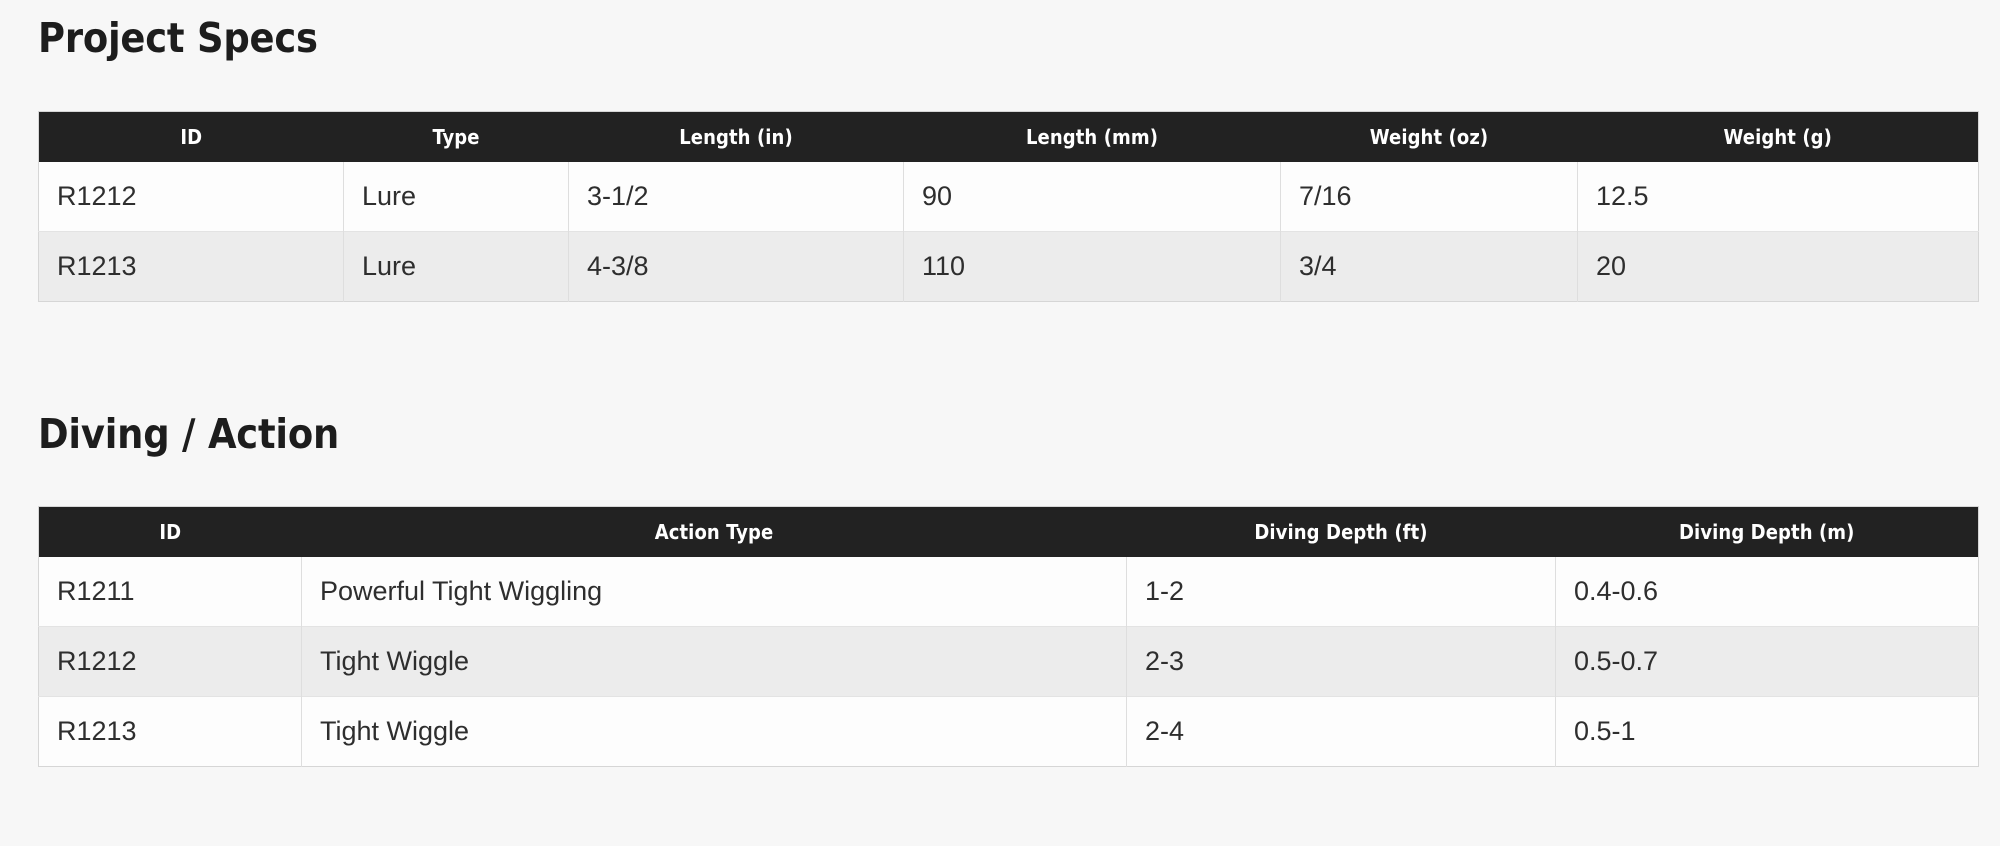  What do you see at coordinates (1767, 592) in the screenshot?
I see `cell-depth-m: 0.4-0.6` at bounding box center [1767, 592].